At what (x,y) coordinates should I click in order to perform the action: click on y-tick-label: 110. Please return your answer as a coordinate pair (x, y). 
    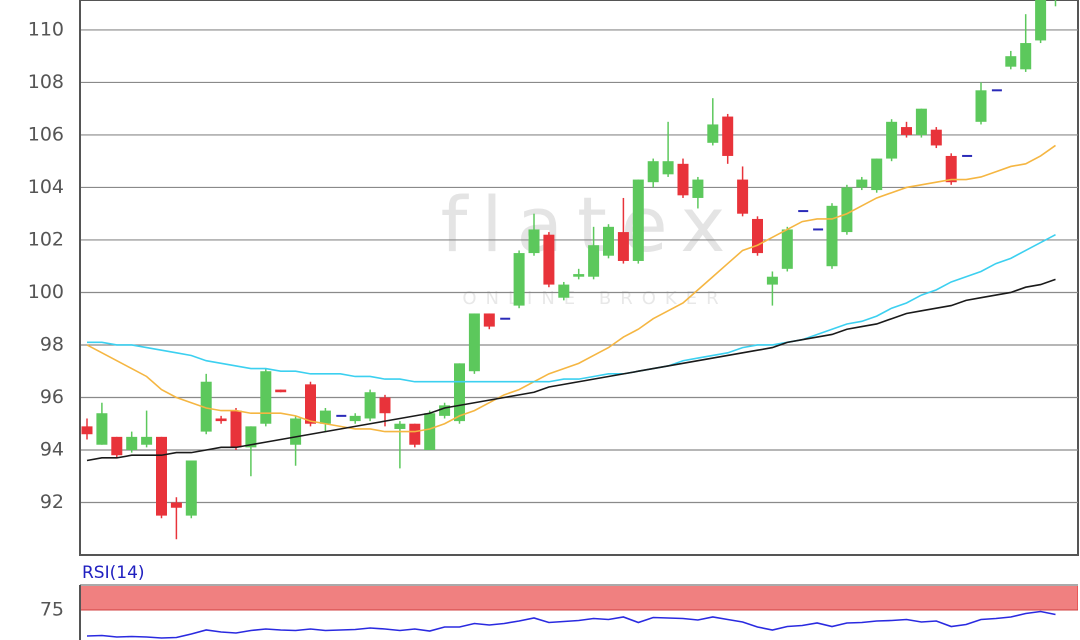
    Looking at the image, I should click on (46, 29).